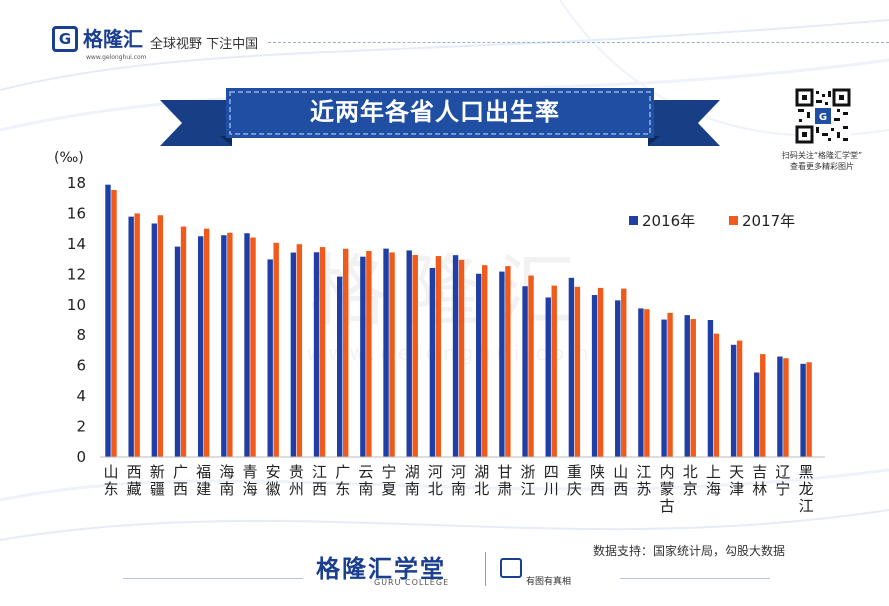 The image size is (889, 606). What do you see at coordinates (690, 480) in the screenshot?
I see `x-tick-label: 北京` at bounding box center [690, 480].